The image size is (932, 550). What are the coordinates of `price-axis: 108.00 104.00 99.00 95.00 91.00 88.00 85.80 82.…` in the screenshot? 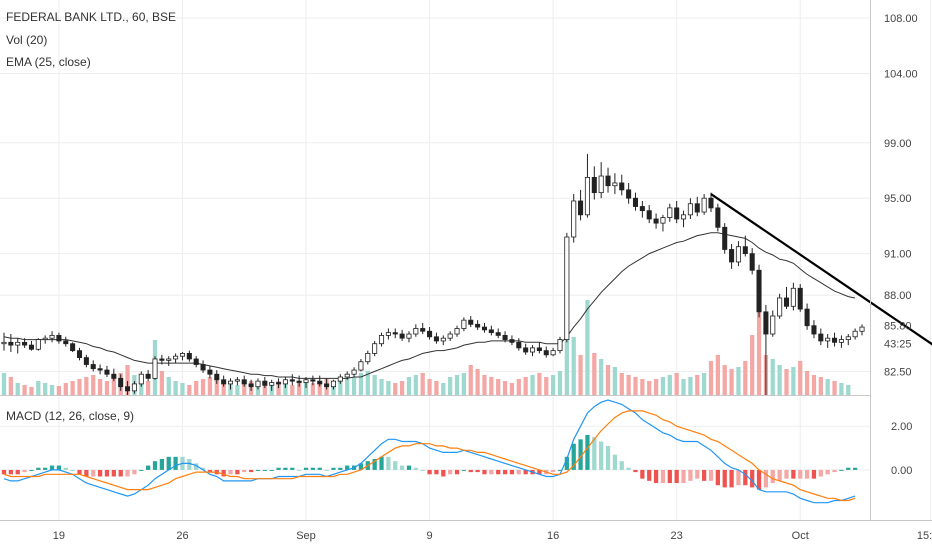 It's located at (901, 195).